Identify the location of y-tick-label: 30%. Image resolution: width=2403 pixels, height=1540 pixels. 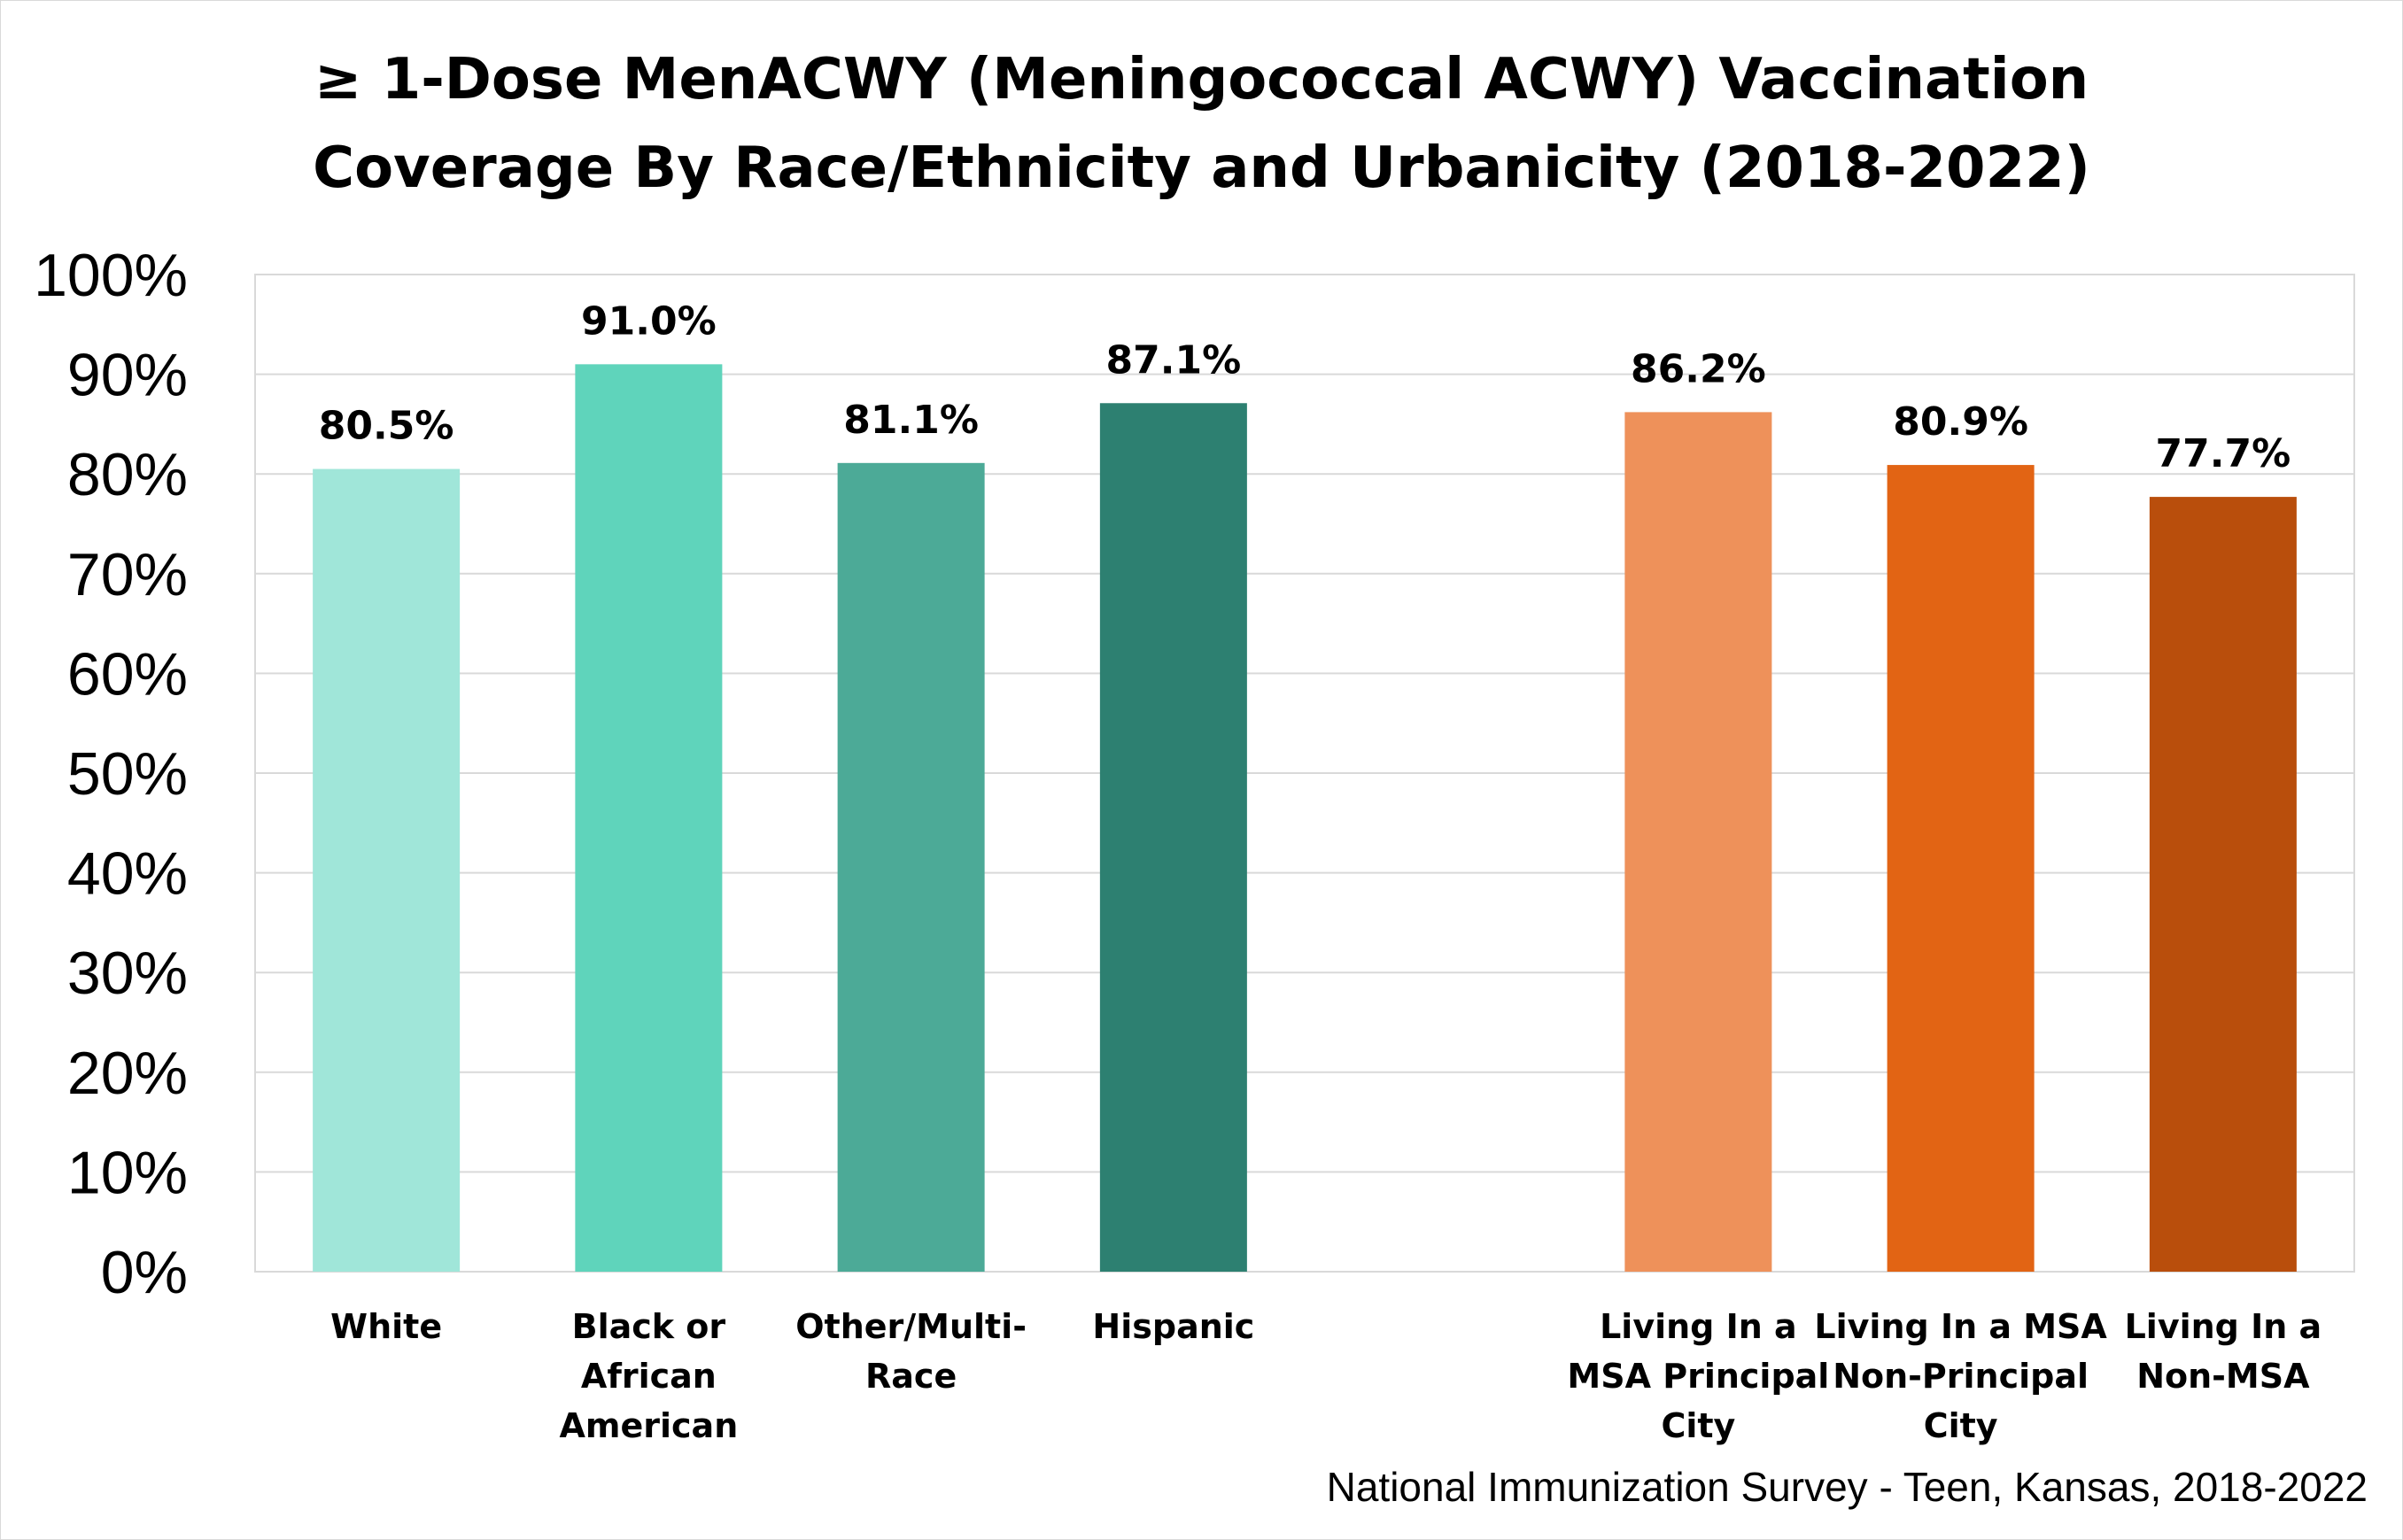
(128, 974).